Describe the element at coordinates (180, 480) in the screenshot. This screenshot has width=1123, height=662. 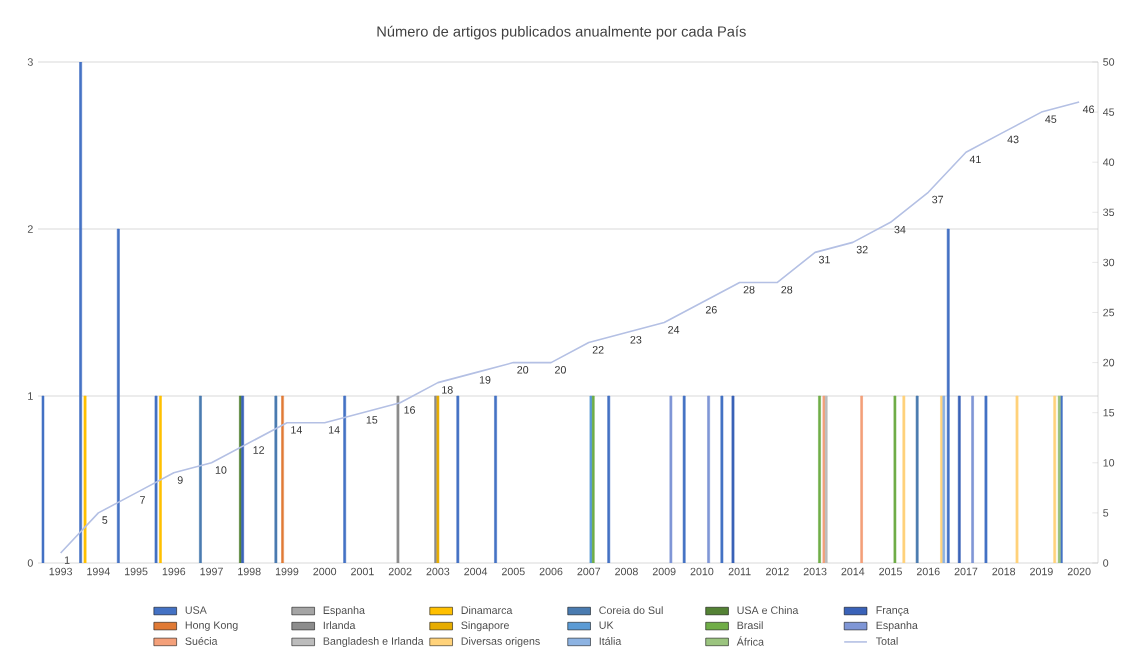
I see `data-label: 9` at that location.